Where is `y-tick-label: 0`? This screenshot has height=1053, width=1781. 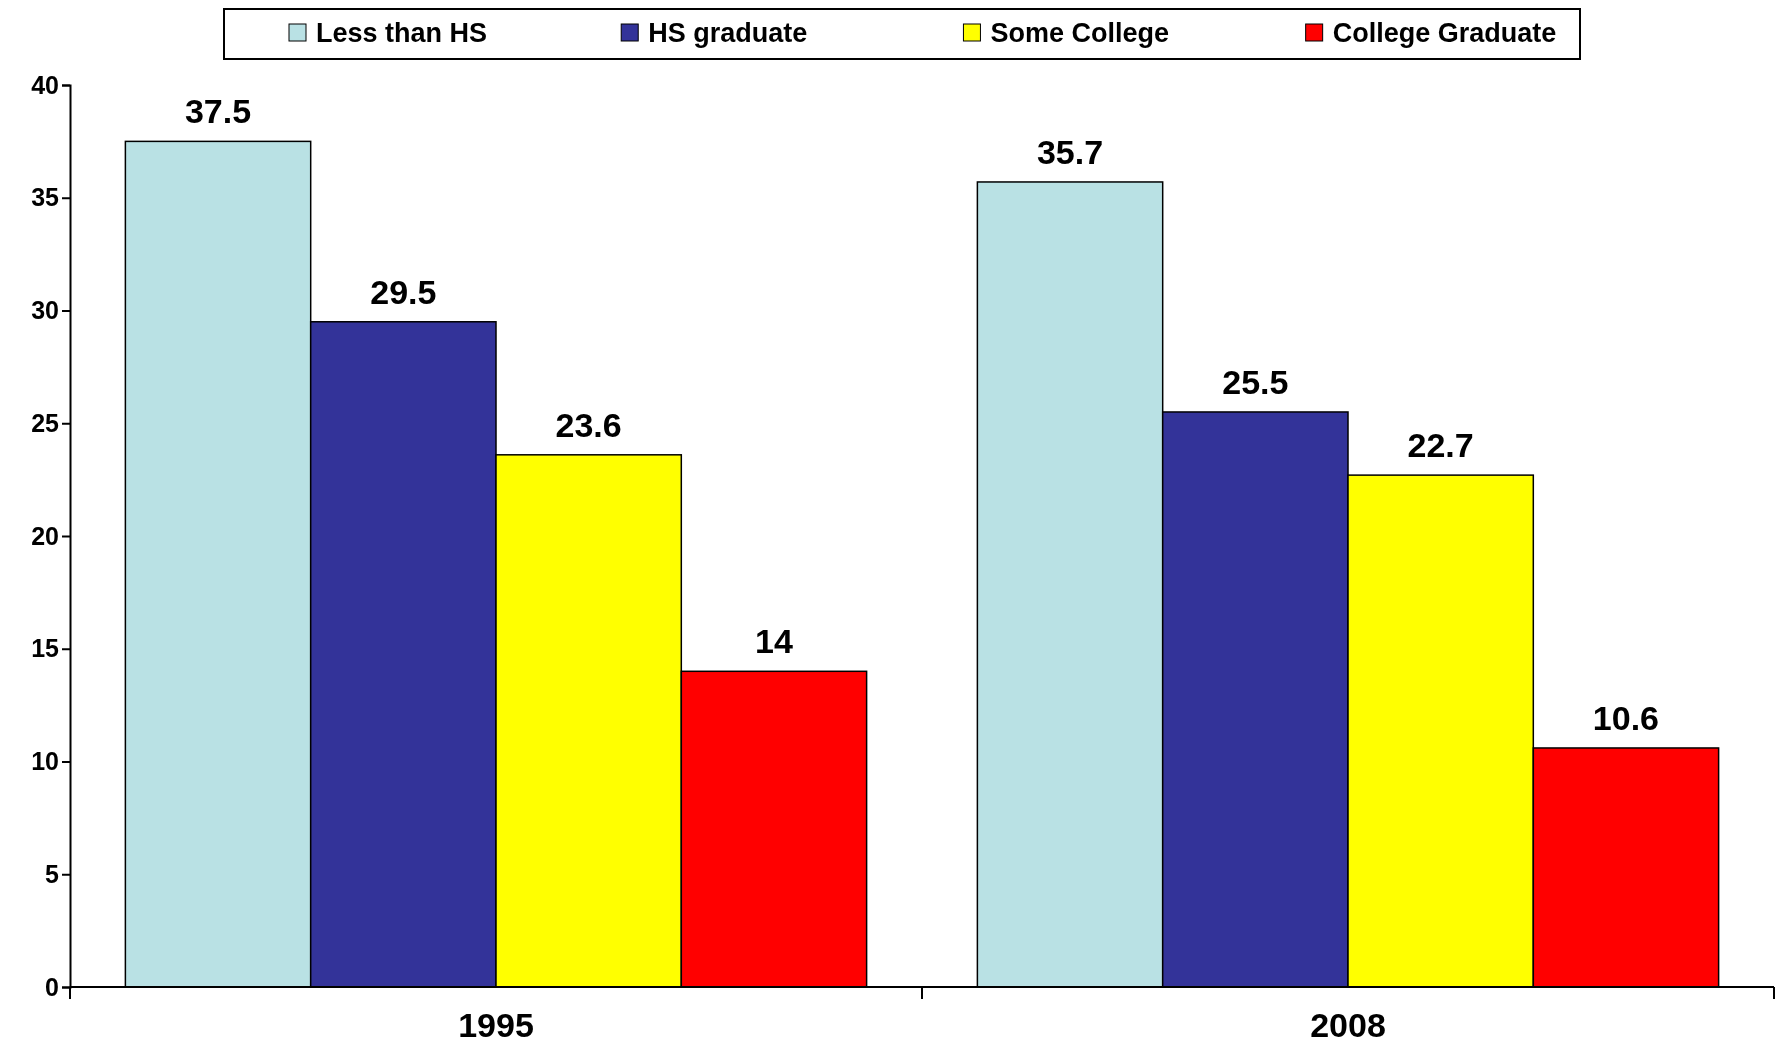
y-tick-label: 0 is located at coordinates (52, 986).